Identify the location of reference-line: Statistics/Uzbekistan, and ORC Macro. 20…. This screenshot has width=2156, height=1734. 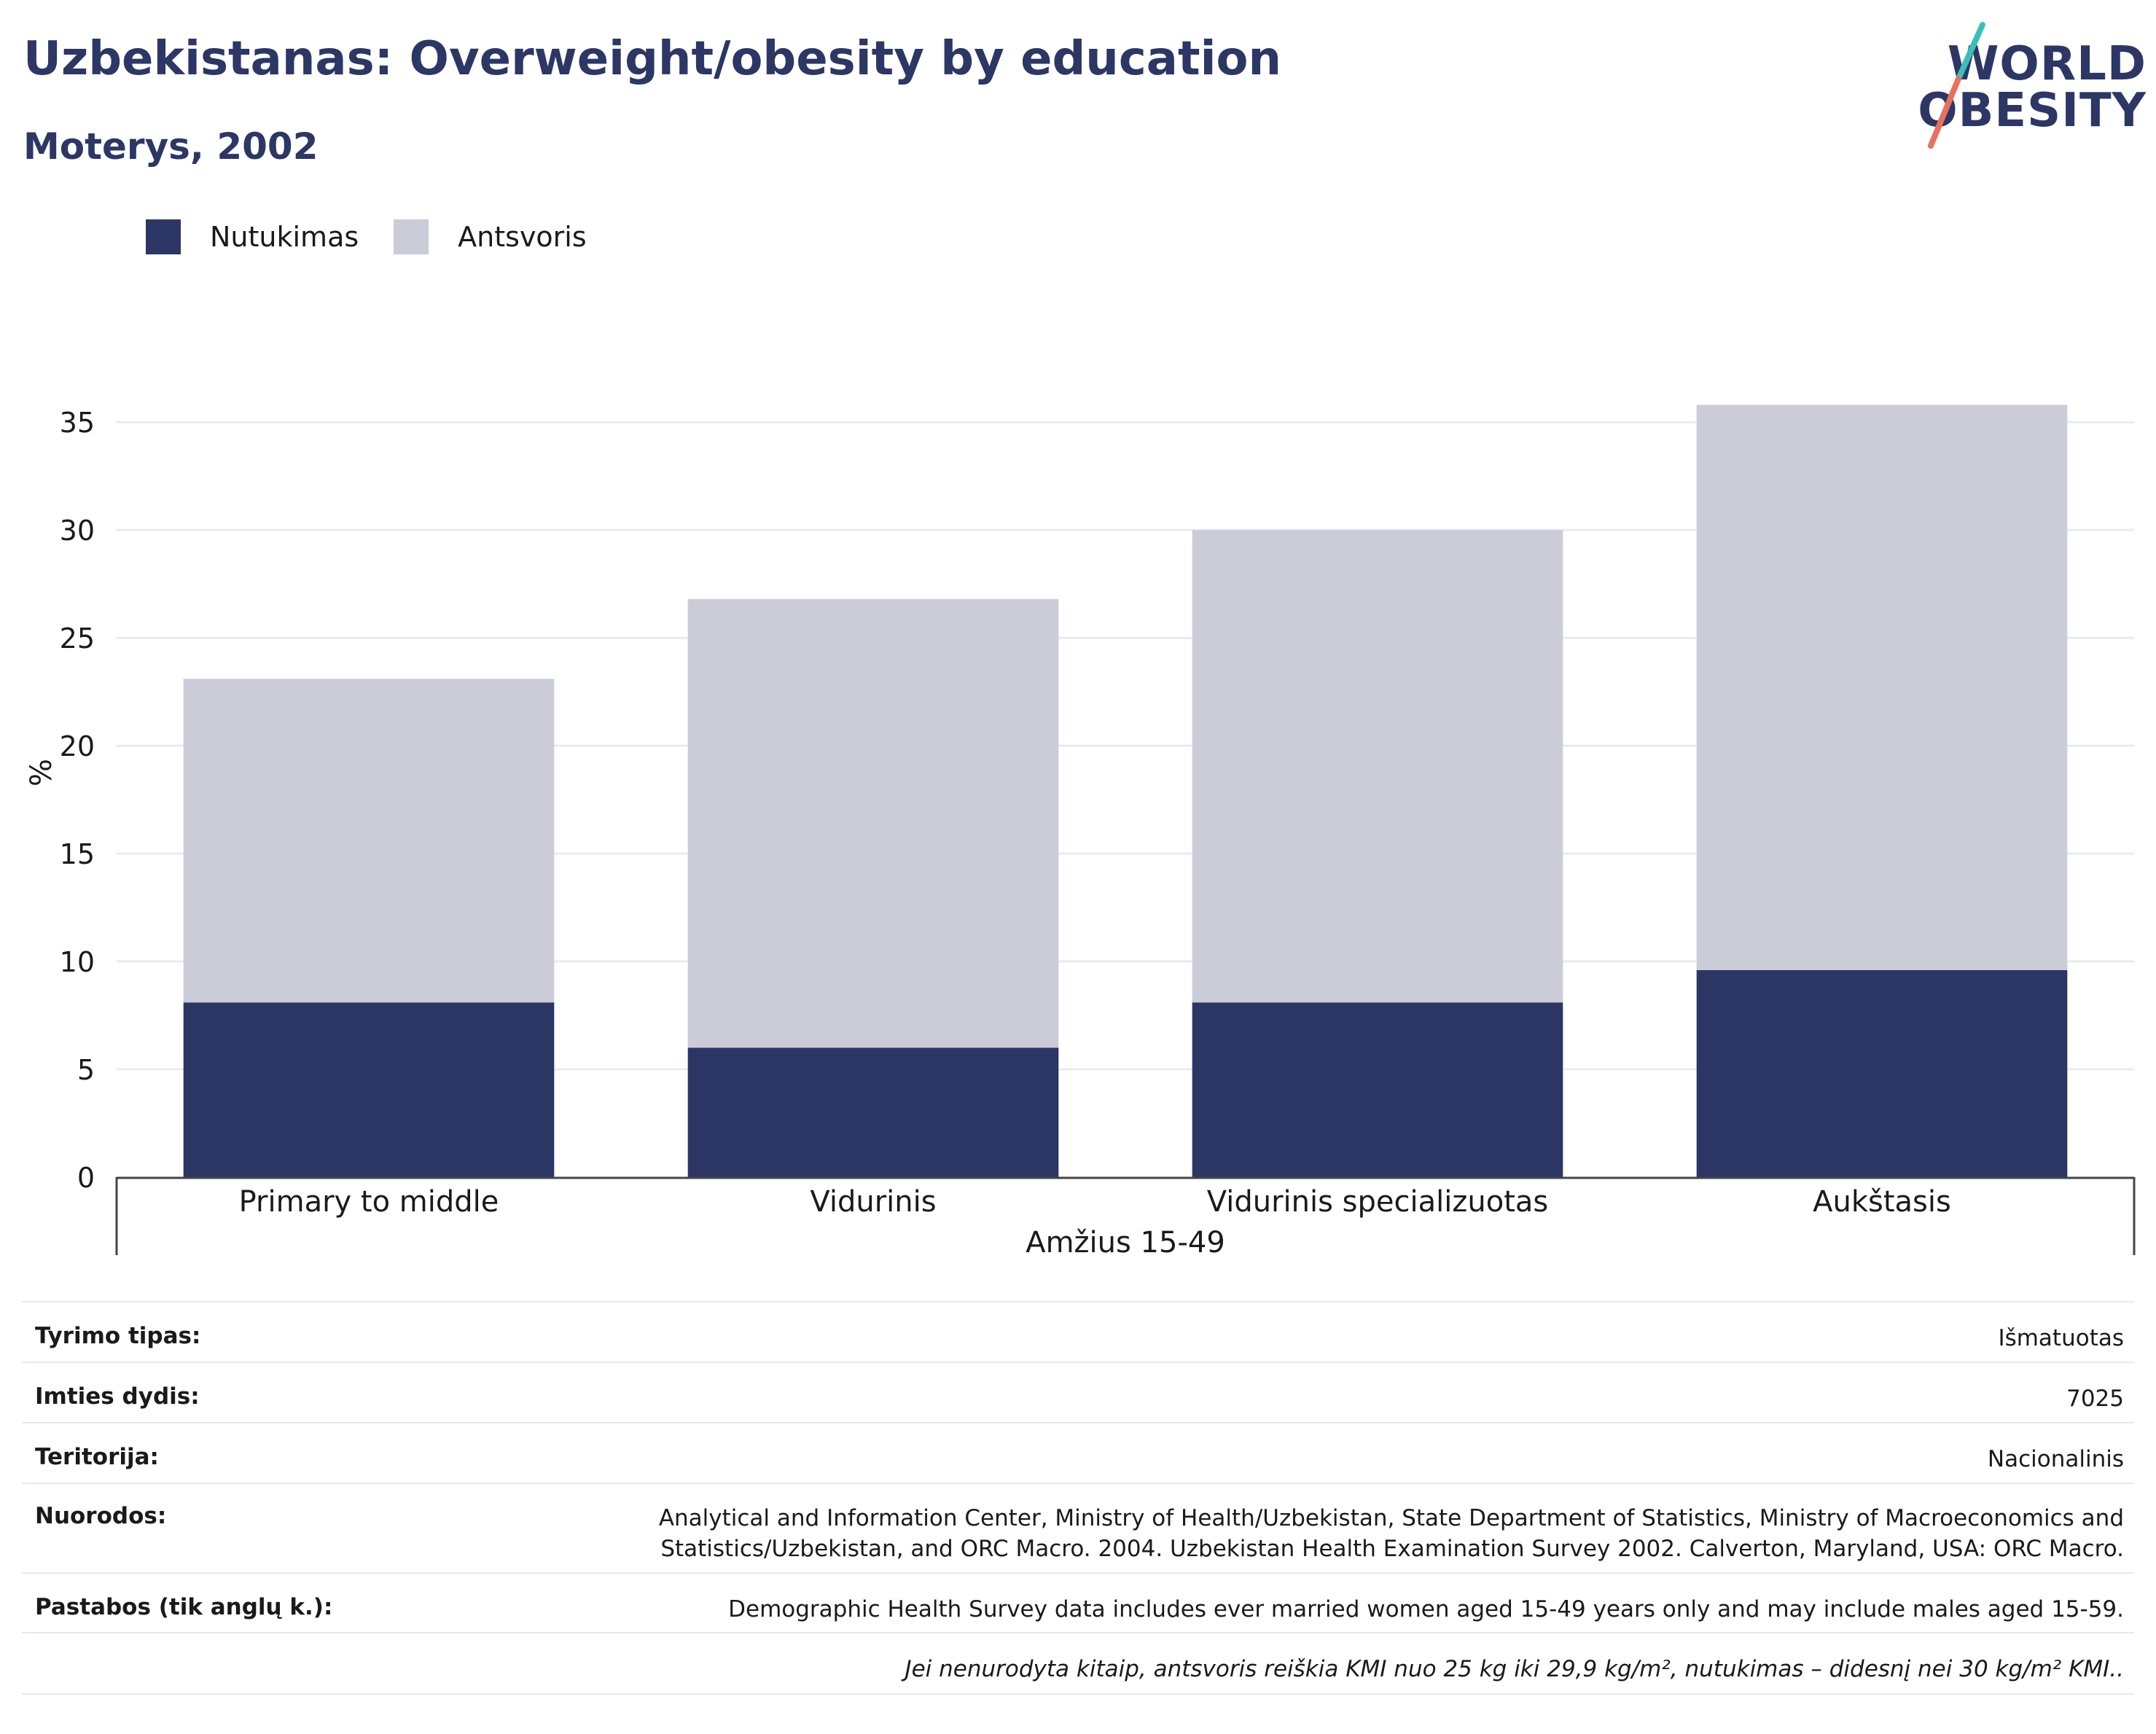
(1392, 1549).